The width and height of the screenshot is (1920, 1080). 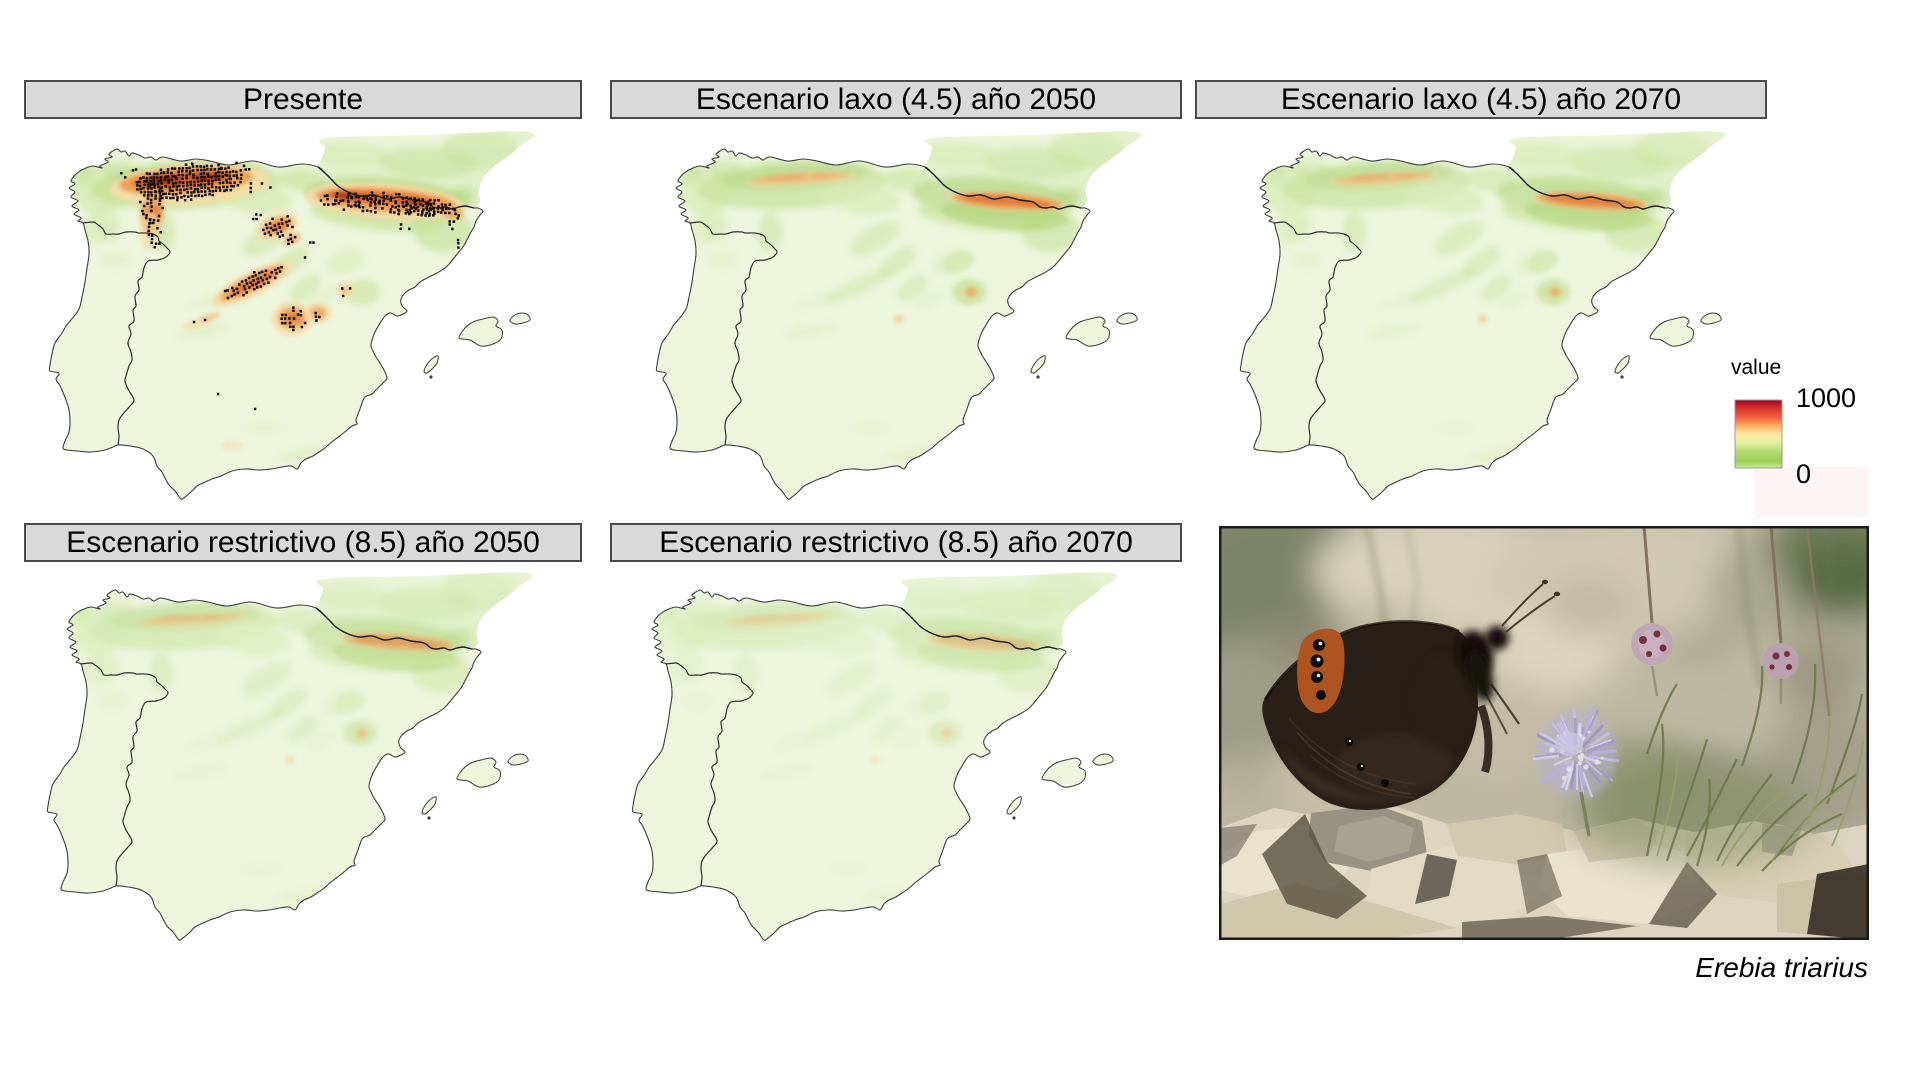 What do you see at coordinates (1826, 398) in the screenshot?
I see `svg-text: 1000` at bounding box center [1826, 398].